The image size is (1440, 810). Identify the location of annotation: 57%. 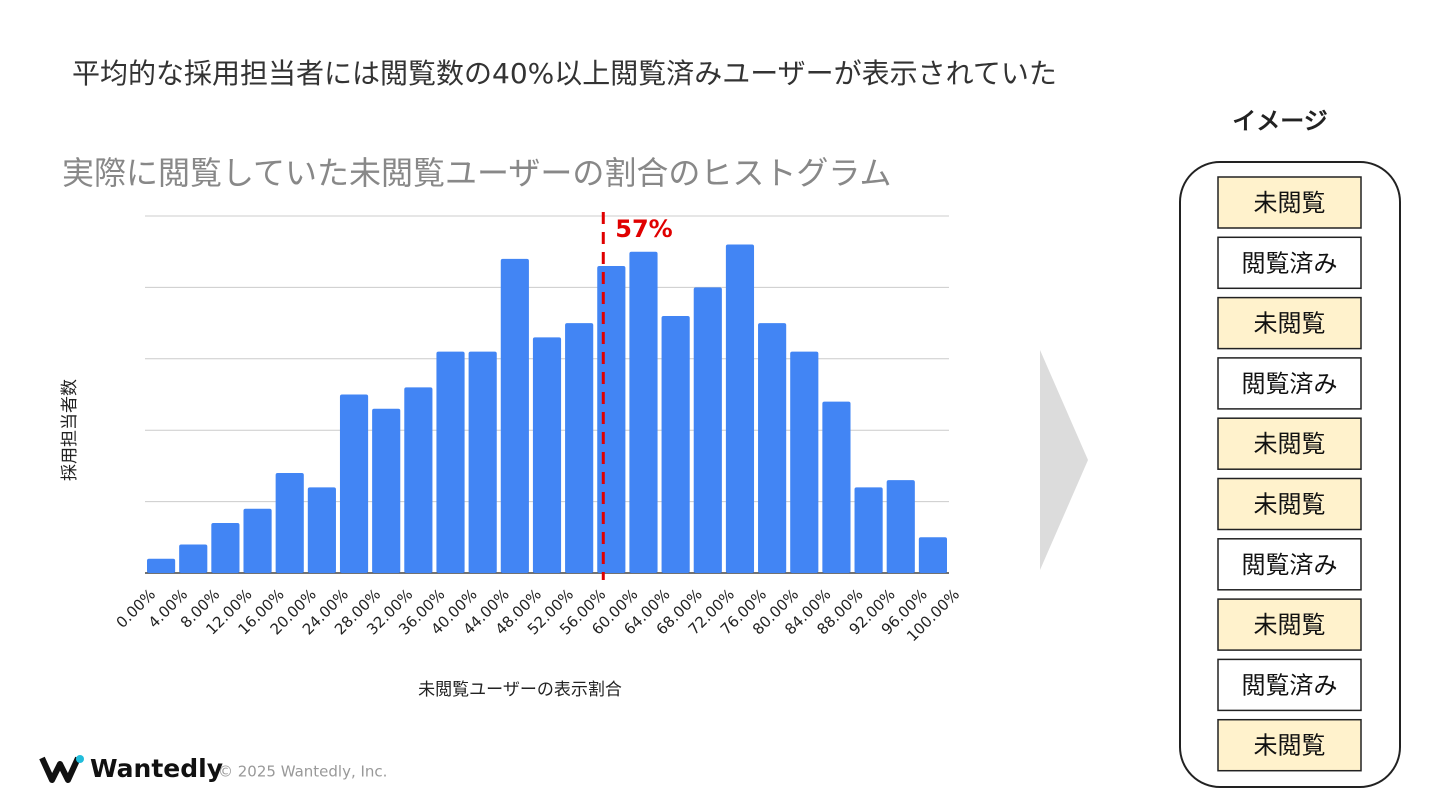
(643, 229).